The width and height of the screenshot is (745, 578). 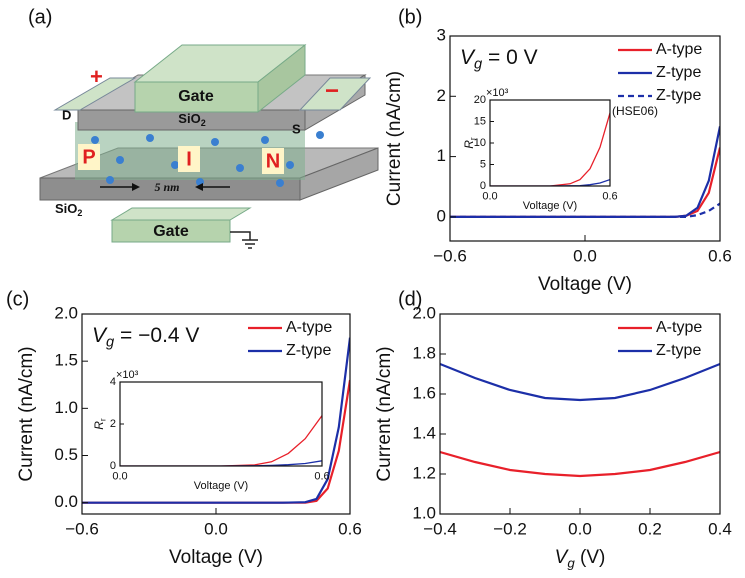 I want to click on p-box, so click(x=89, y=157).